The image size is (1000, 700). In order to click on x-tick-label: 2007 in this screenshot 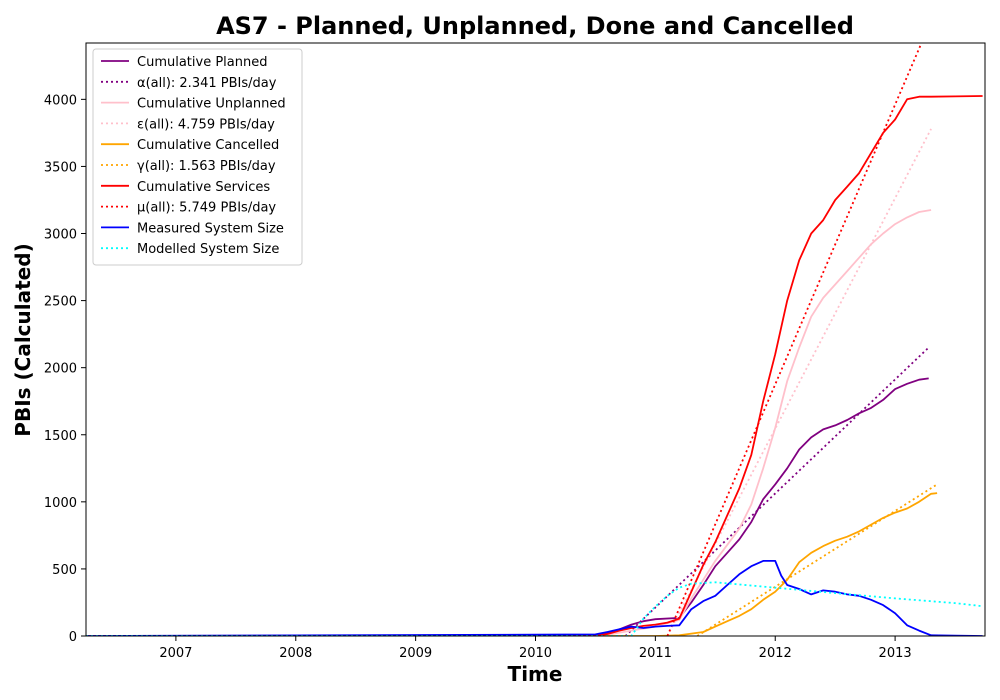, I will do `click(175, 653)`.